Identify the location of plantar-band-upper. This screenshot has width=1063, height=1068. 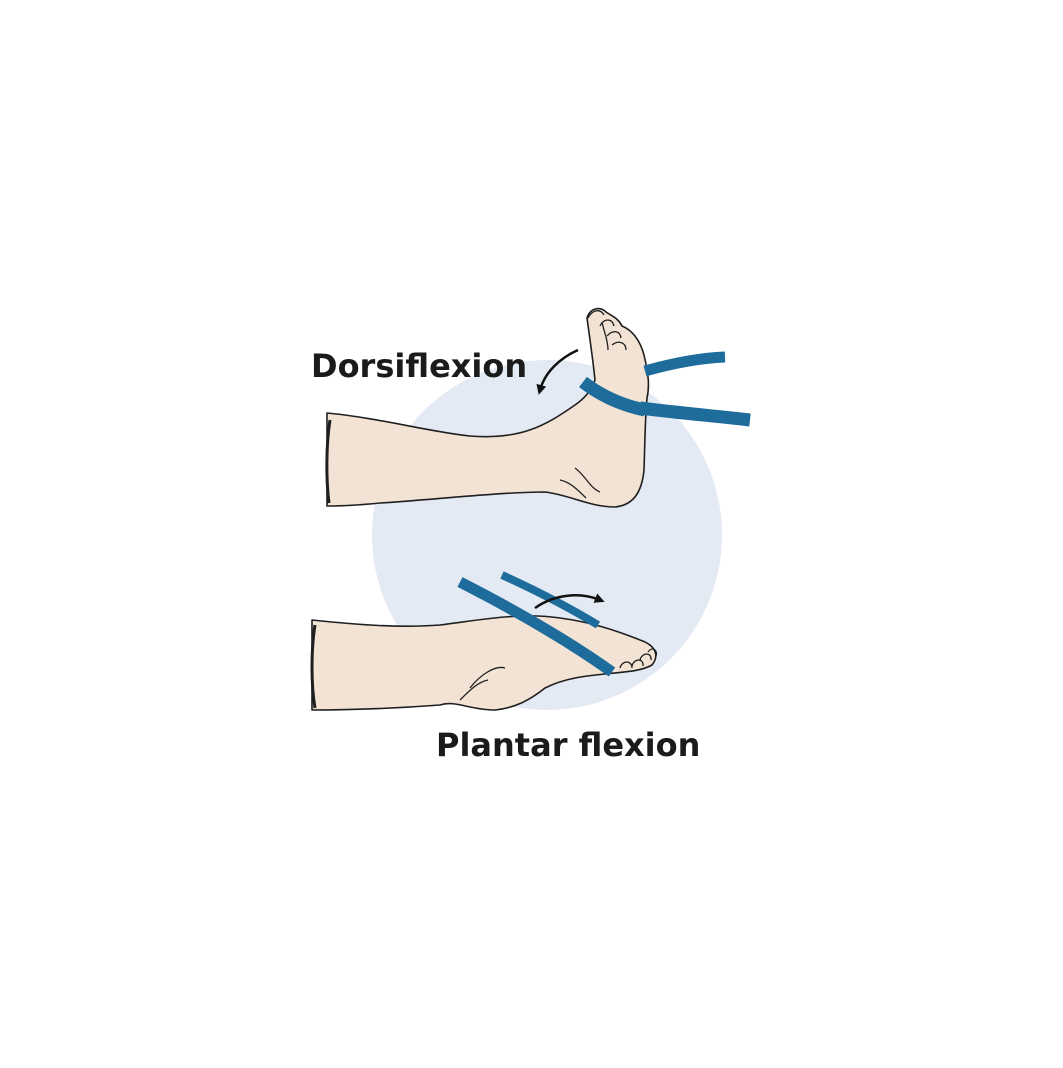
(550, 600).